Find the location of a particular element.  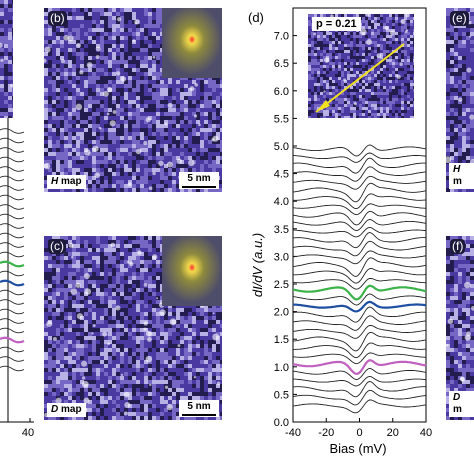

left-partial-map is located at coordinates (6, 59).